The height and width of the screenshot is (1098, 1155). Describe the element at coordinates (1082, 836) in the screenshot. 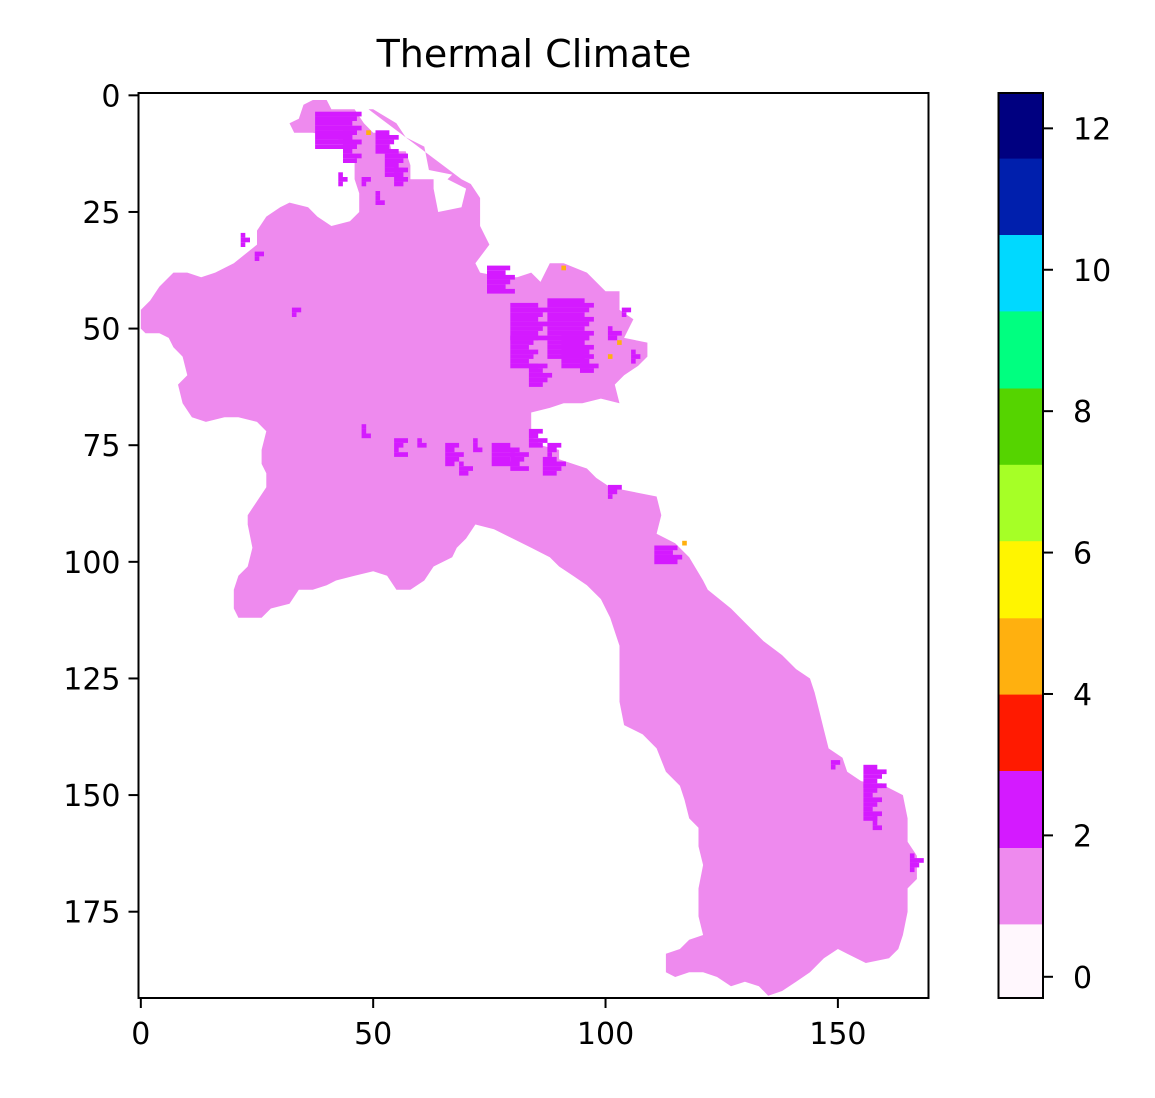

I see `colorbar-tick-label: 2` at that location.